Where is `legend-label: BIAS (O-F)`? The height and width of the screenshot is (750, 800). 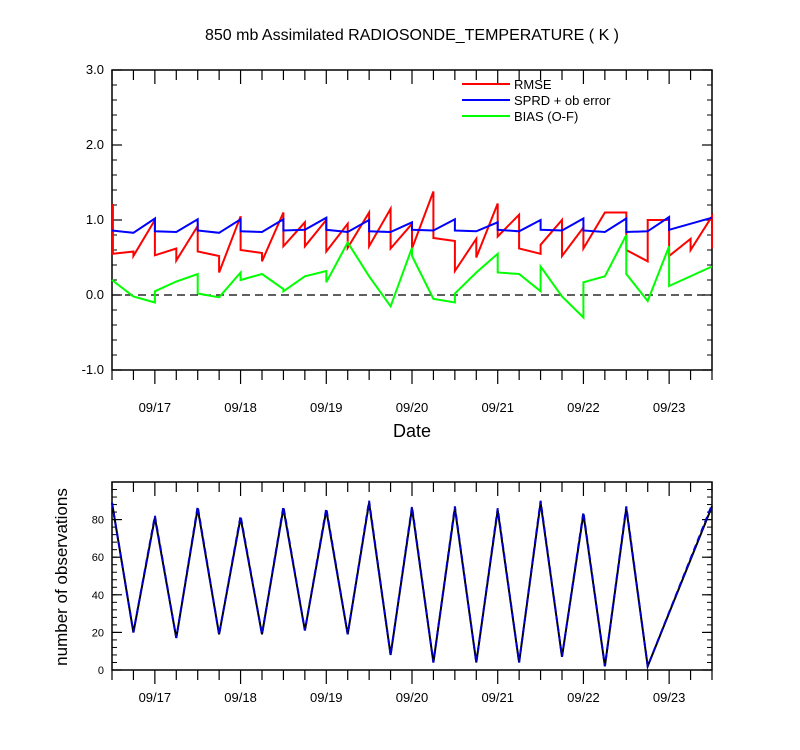 legend-label: BIAS (O-F) is located at coordinates (546, 116).